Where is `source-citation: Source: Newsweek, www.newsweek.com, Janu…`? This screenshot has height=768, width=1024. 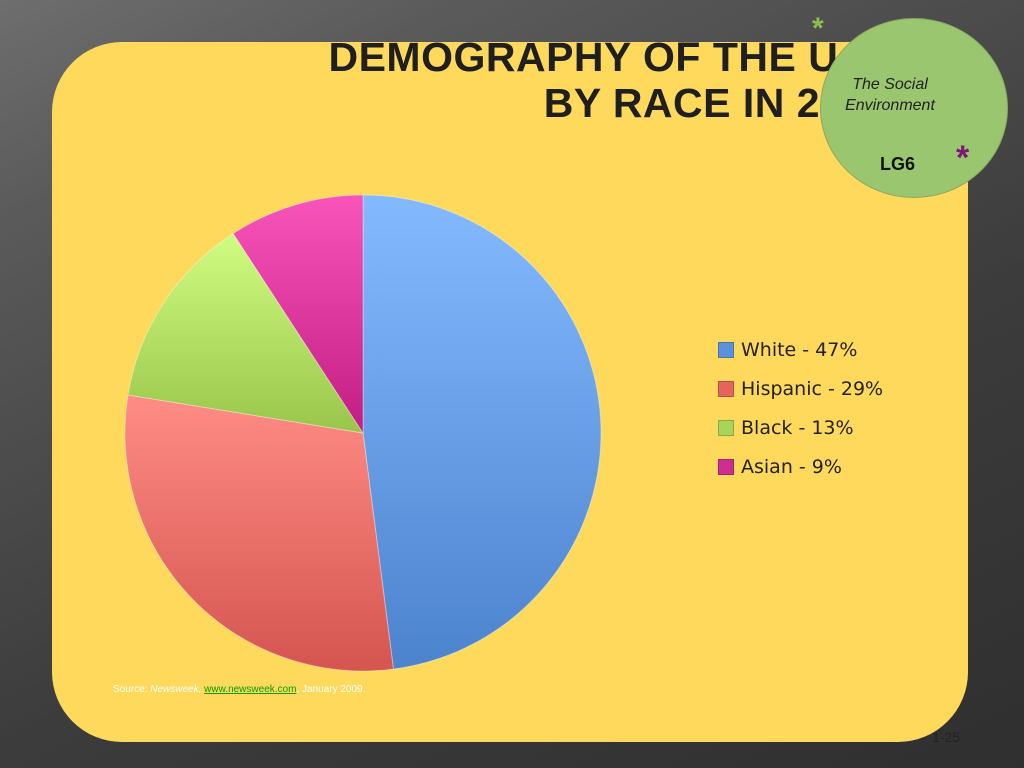 source-citation: Source: Newsweek, www.newsweek.com, Janu… is located at coordinates (239, 689).